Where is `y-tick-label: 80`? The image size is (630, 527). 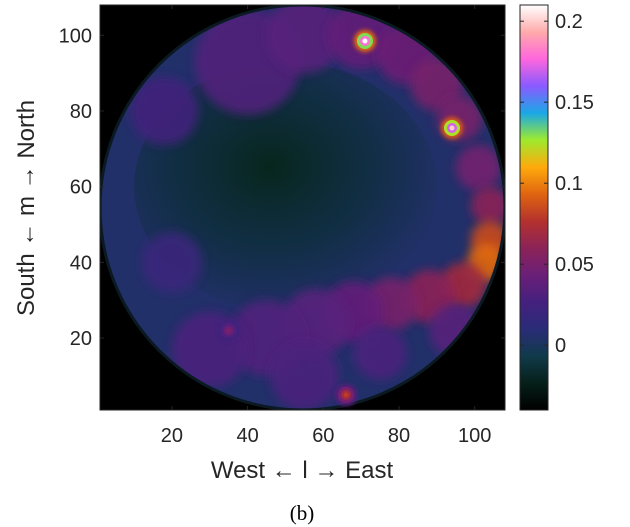
y-tick-label: 80 is located at coordinates (81, 112).